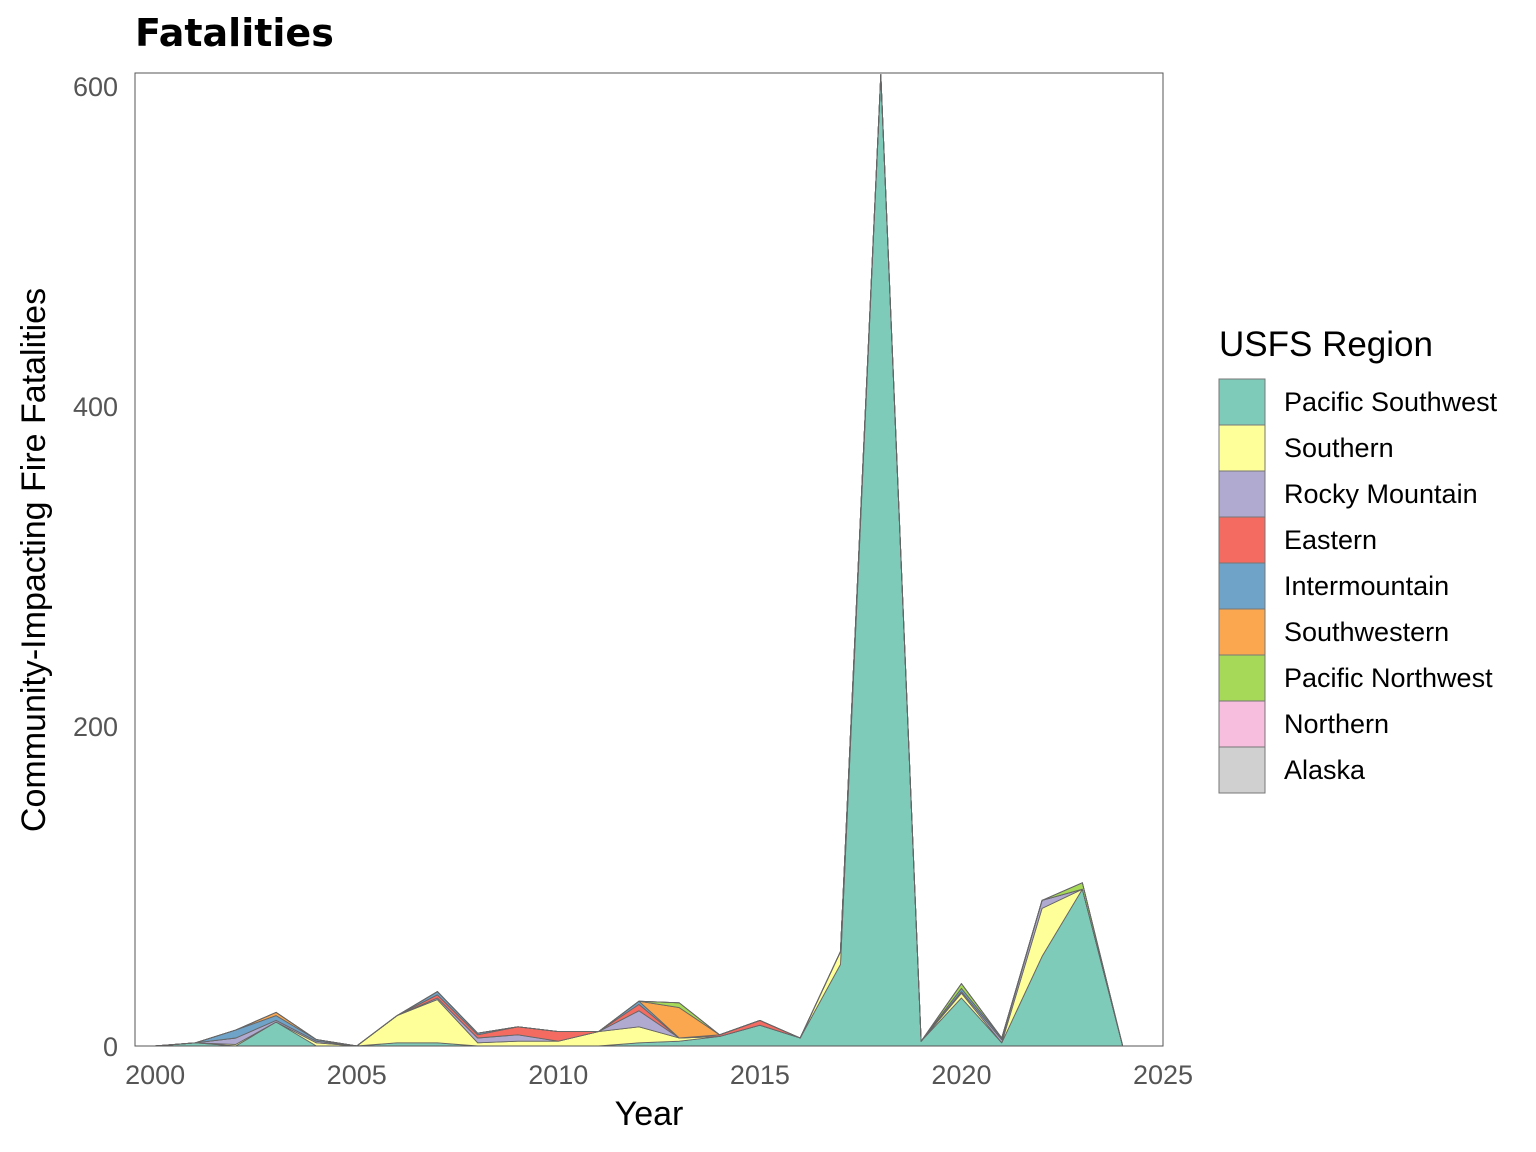 This screenshot has height=1152, width=1536. Describe the element at coordinates (1163, 1075) in the screenshot. I see `x-tick-label: 2025` at that location.